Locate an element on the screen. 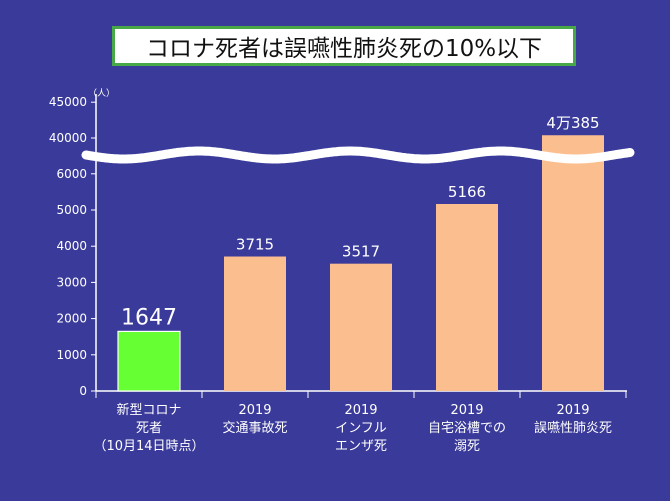 The image size is (670, 501). y-tick-label: 2000 is located at coordinates (71, 319).